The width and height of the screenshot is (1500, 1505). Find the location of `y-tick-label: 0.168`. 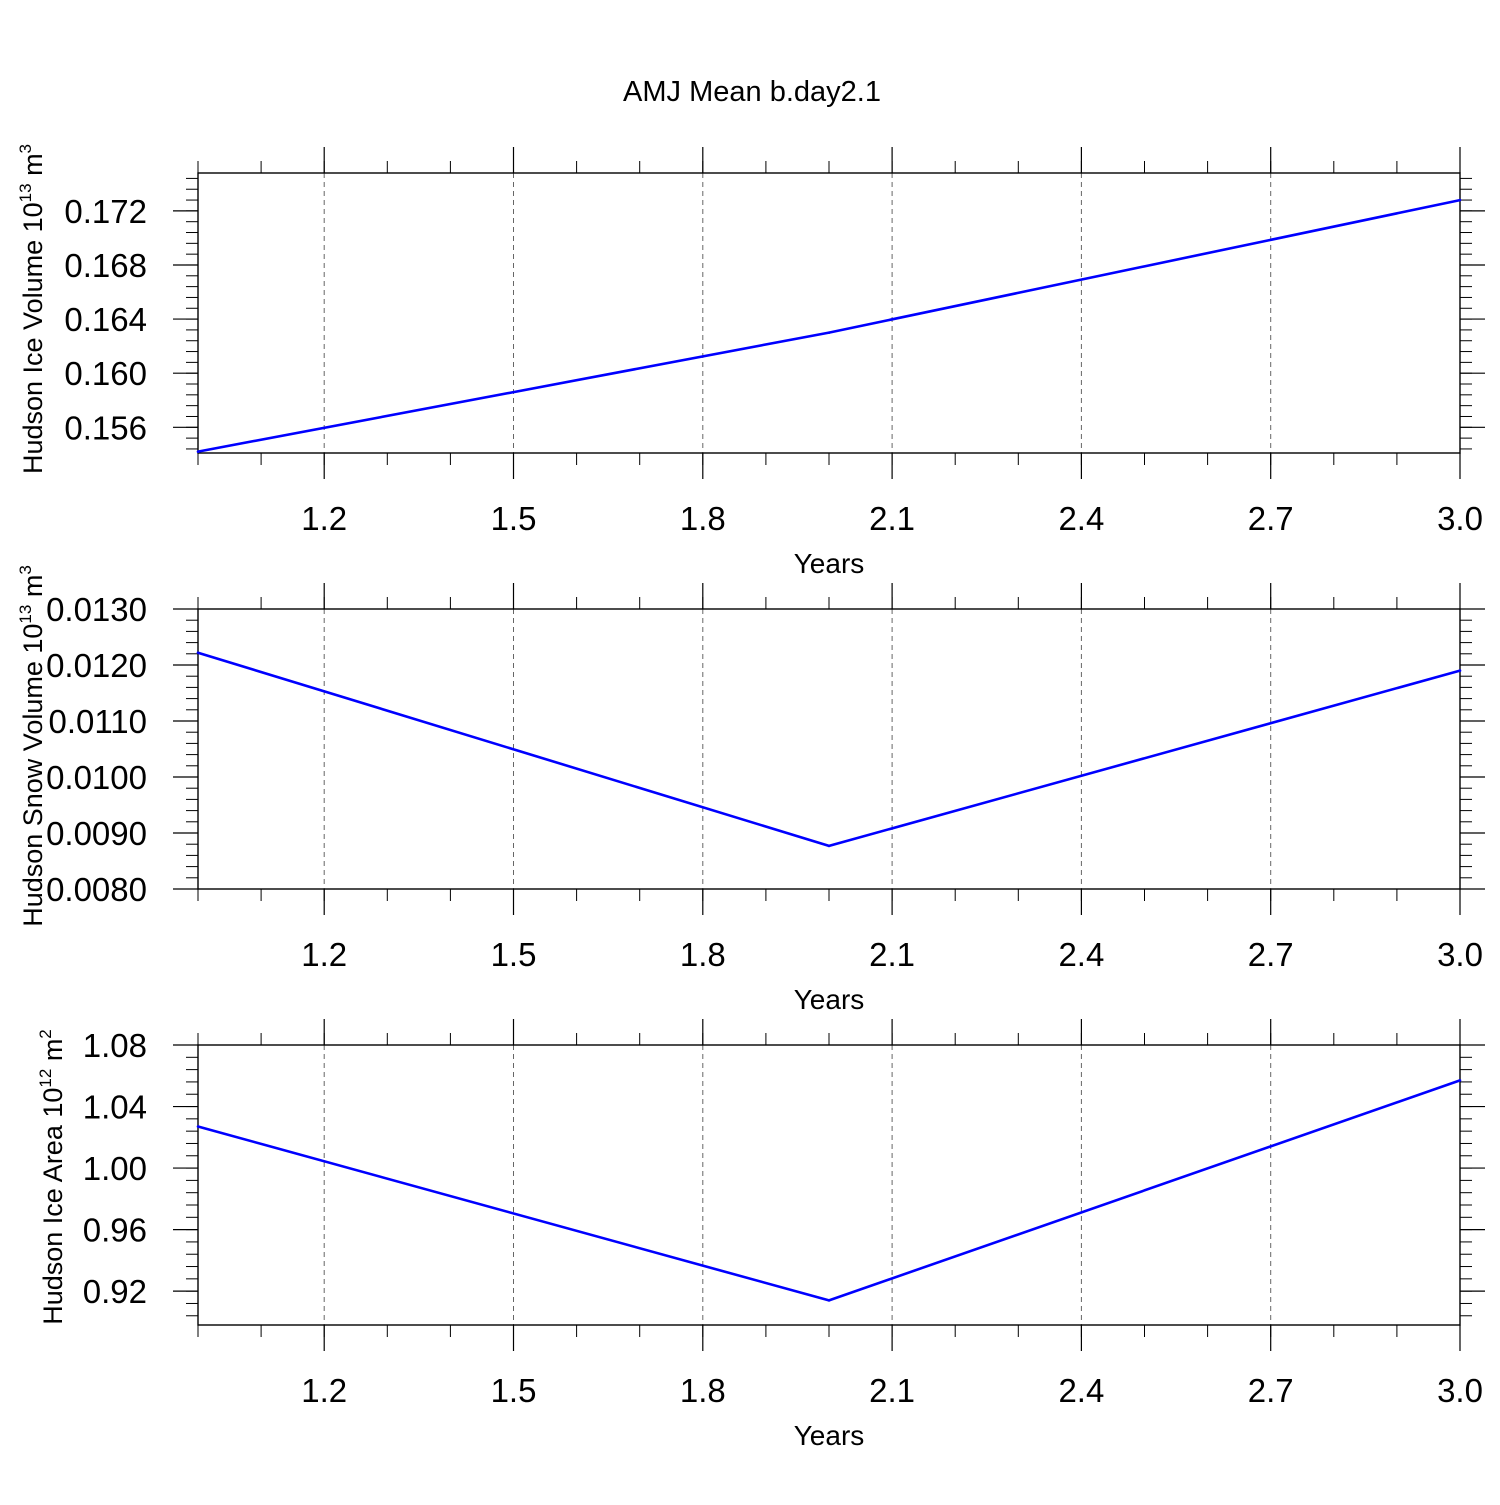

y-tick-label: 0.168 is located at coordinates (105, 265).